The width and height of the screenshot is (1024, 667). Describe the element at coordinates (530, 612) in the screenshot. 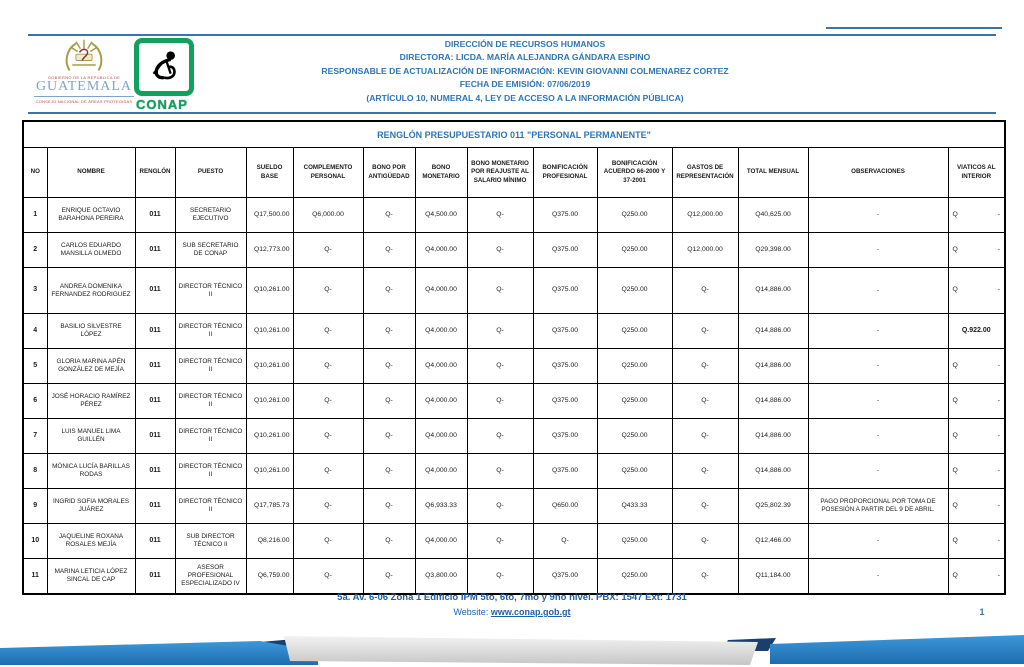

I see `website-link: www.conap.gob.gt` at that location.